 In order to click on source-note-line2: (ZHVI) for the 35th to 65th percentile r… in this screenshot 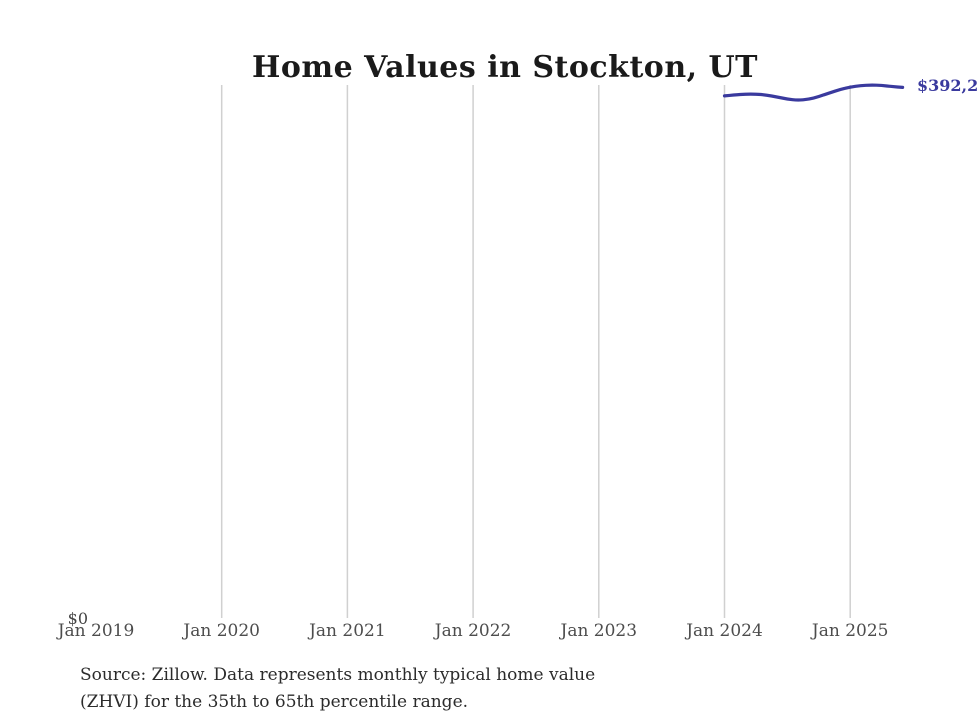, I will do `click(274, 702)`.